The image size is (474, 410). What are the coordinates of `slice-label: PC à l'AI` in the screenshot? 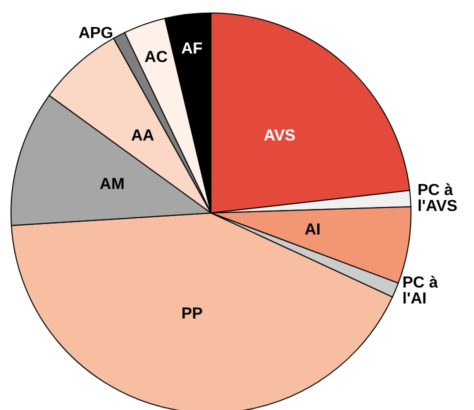 It's located at (422, 291).